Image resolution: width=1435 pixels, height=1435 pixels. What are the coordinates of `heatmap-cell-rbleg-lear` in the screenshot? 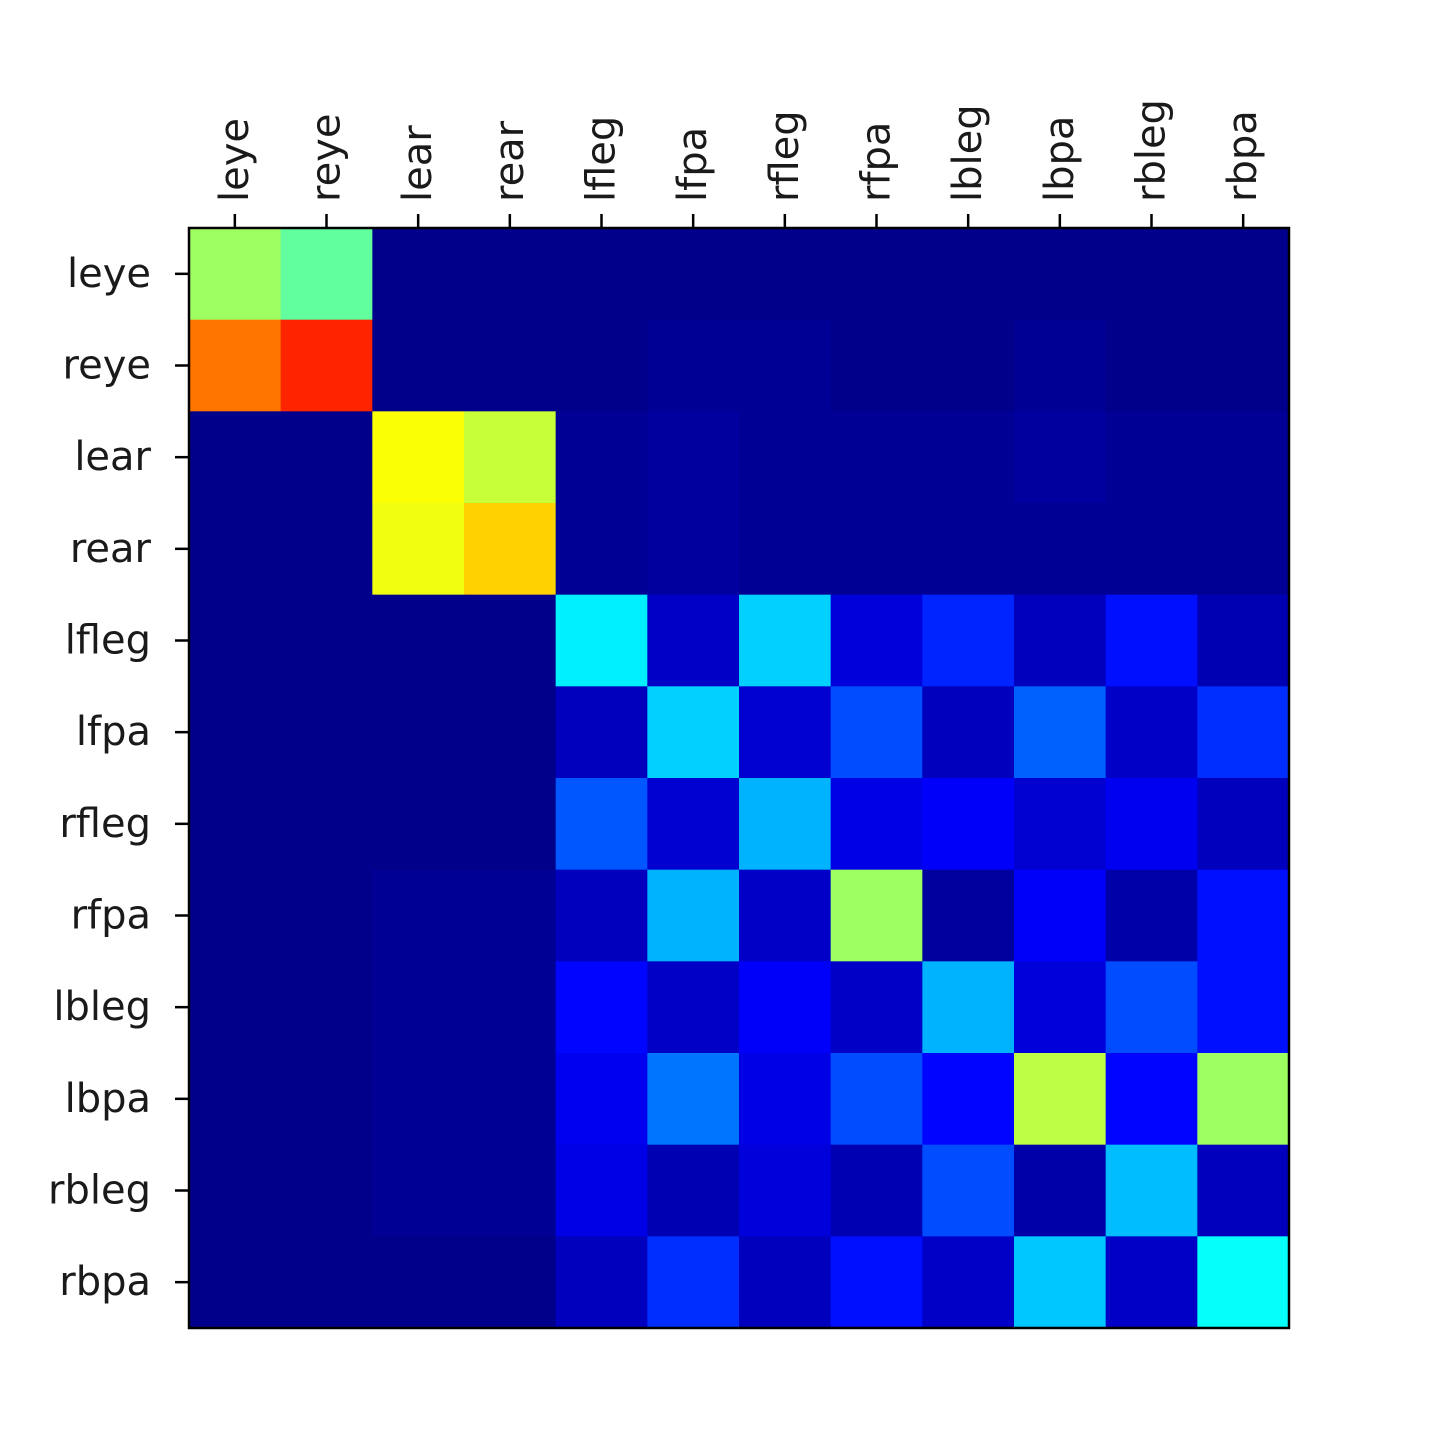 It's located at (418, 1190).